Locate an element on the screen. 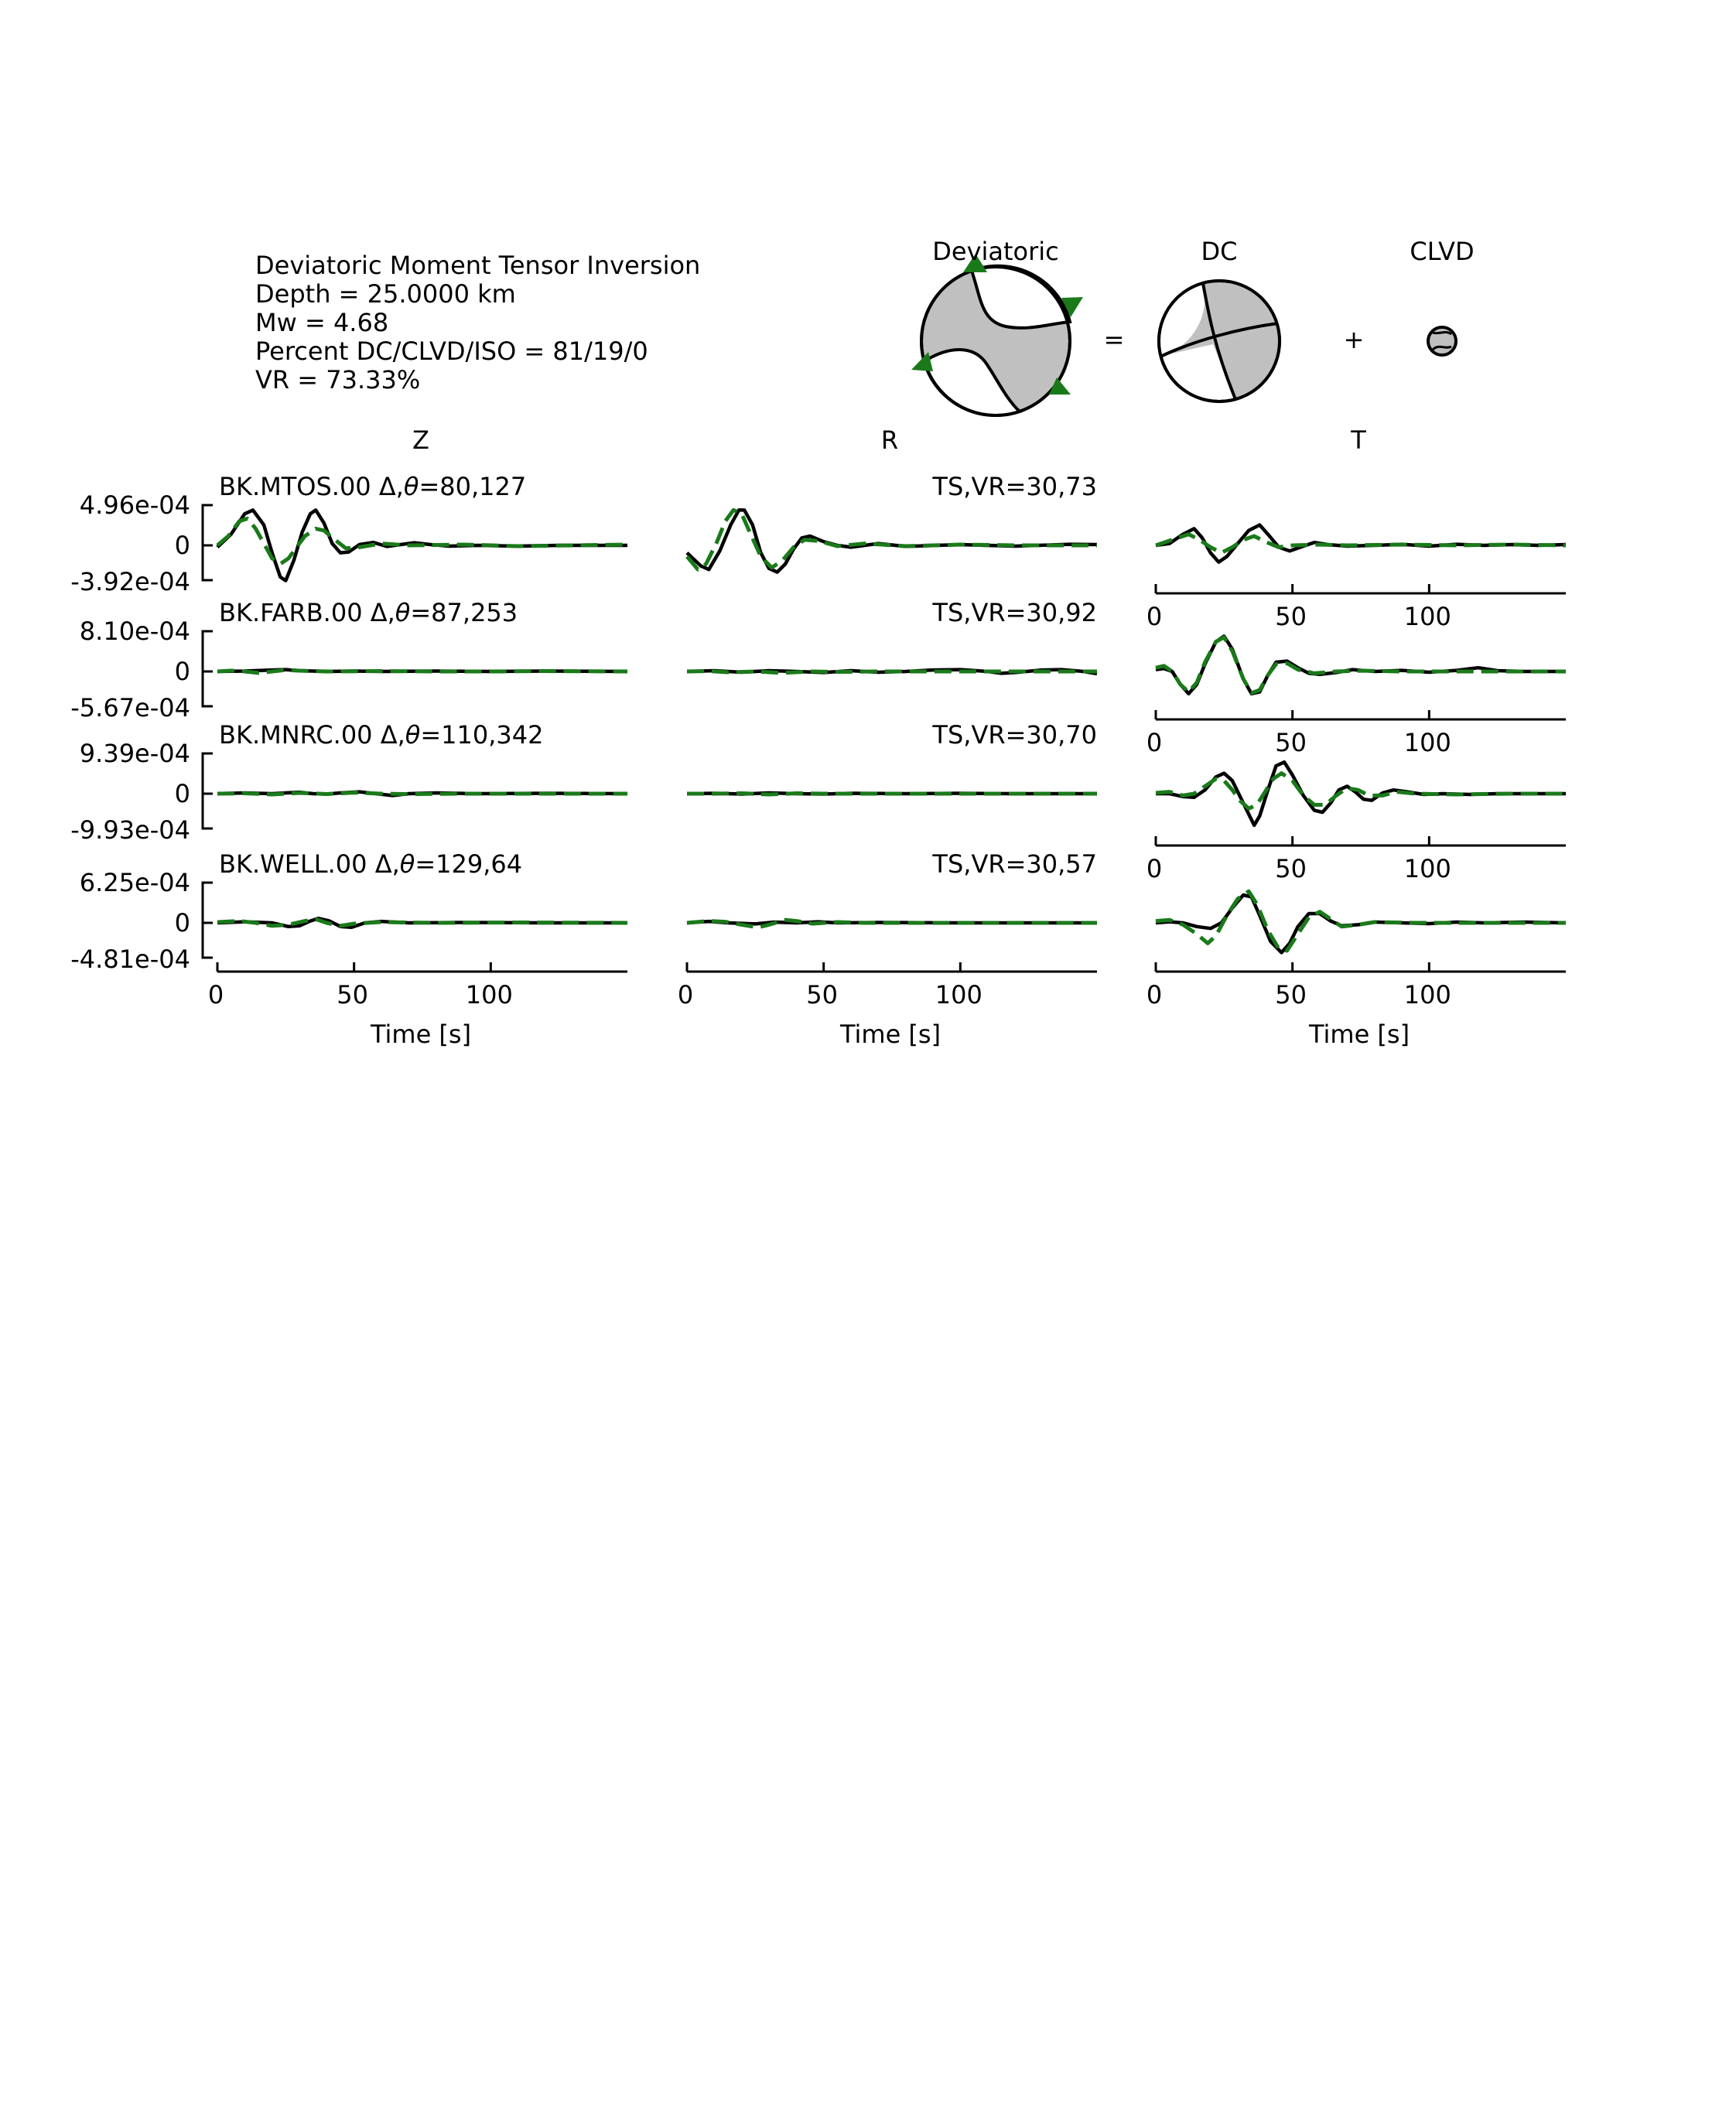 The height and width of the screenshot is (2101, 1736). column-header-t: T is located at coordinates (1358, 440).